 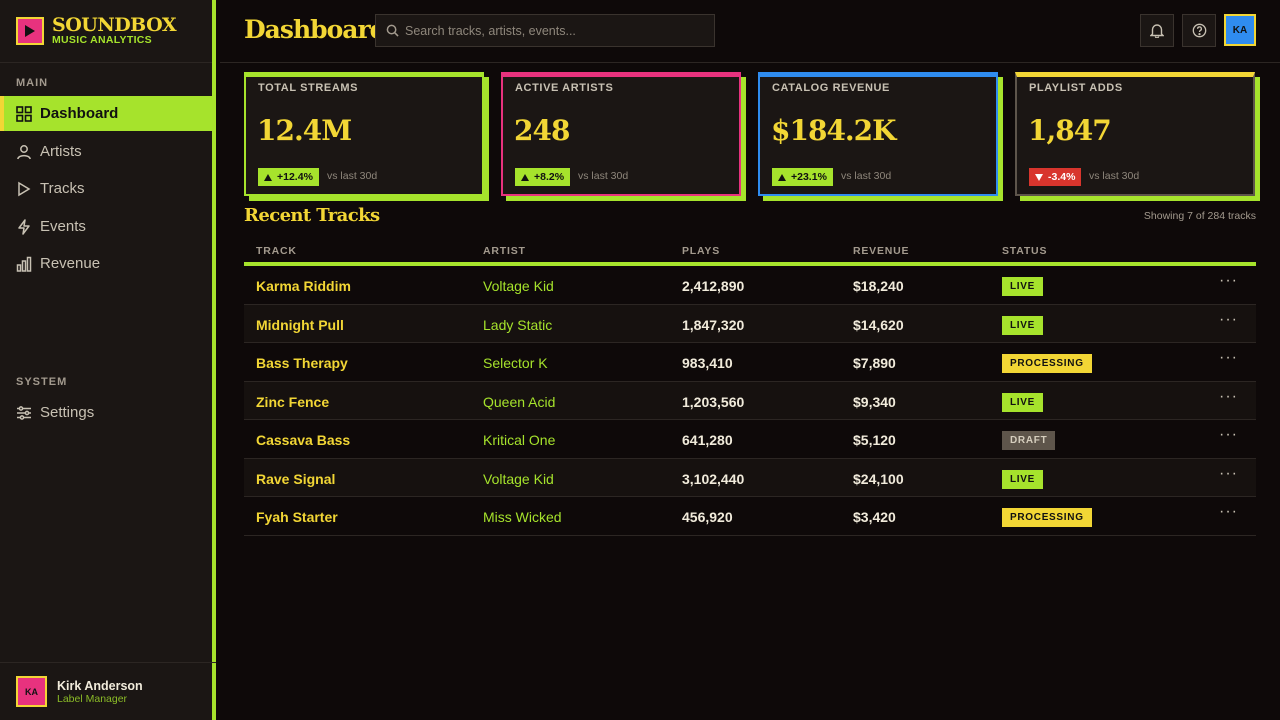 What do you see at coordinates (108, 263) in the screenshot?
I see `sidebar-item-revenue: Revenue` at bounding box center [108, 263].